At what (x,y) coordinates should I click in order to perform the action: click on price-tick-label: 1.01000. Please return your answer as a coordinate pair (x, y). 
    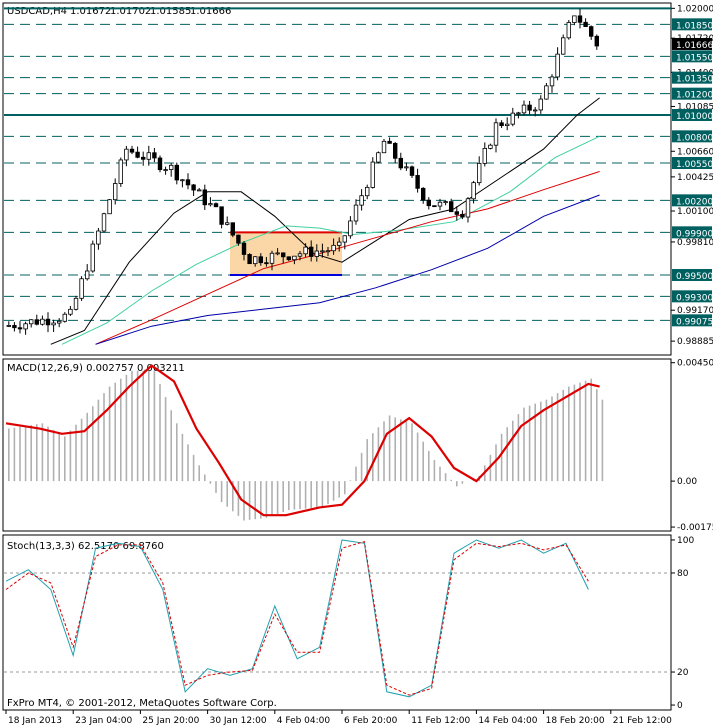
    Looking at the image, I should click on (694, 117).